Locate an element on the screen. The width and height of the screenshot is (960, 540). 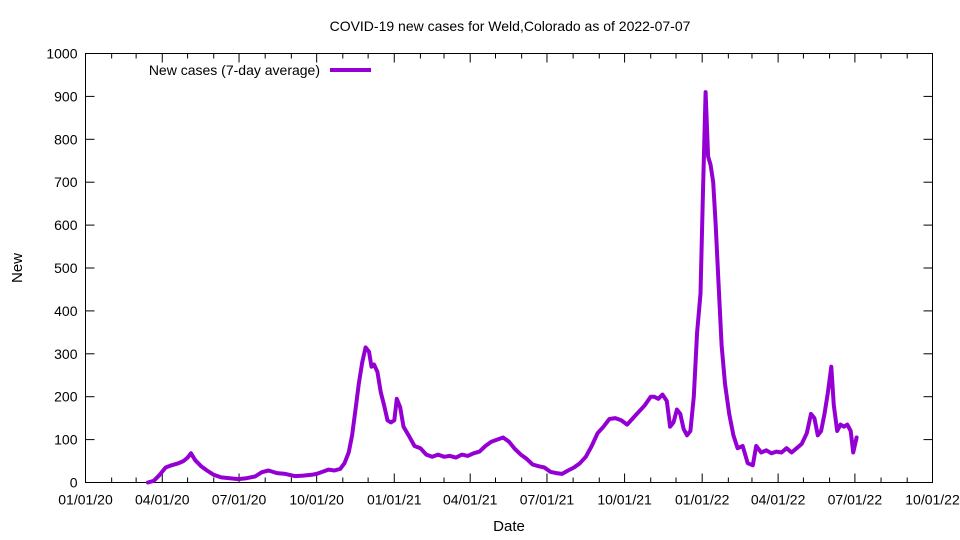
y-axis-title: New is located at coordinates (17, 268).